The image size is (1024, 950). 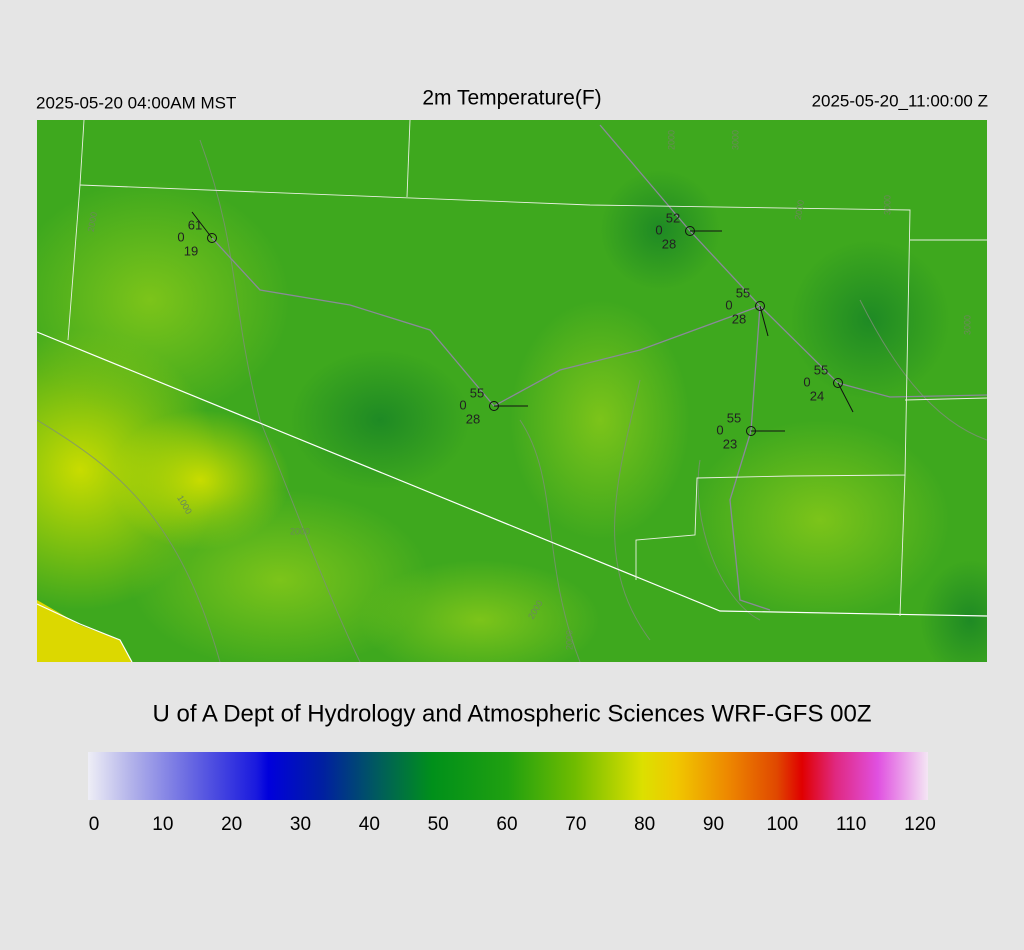 I want to click on dewpoint: 24, so click(x=817, y=395).